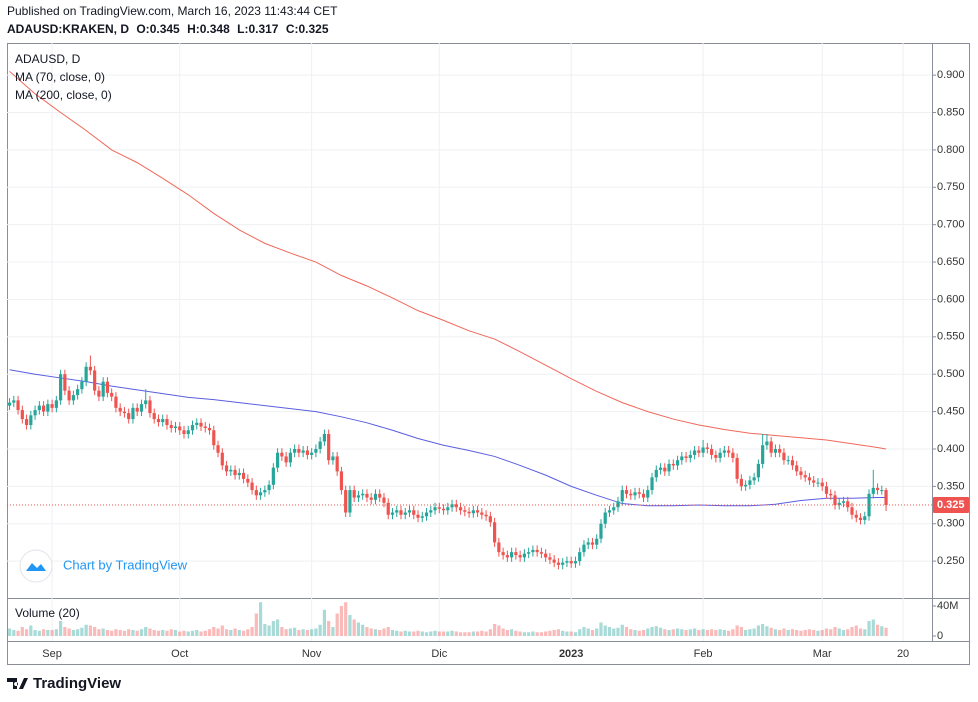 The image size is (978, 702). What do you see at coordinates (125, 564) in the screenshot?
I see `badge-text: Chart by TradingView` at bounding box center [125, 564].